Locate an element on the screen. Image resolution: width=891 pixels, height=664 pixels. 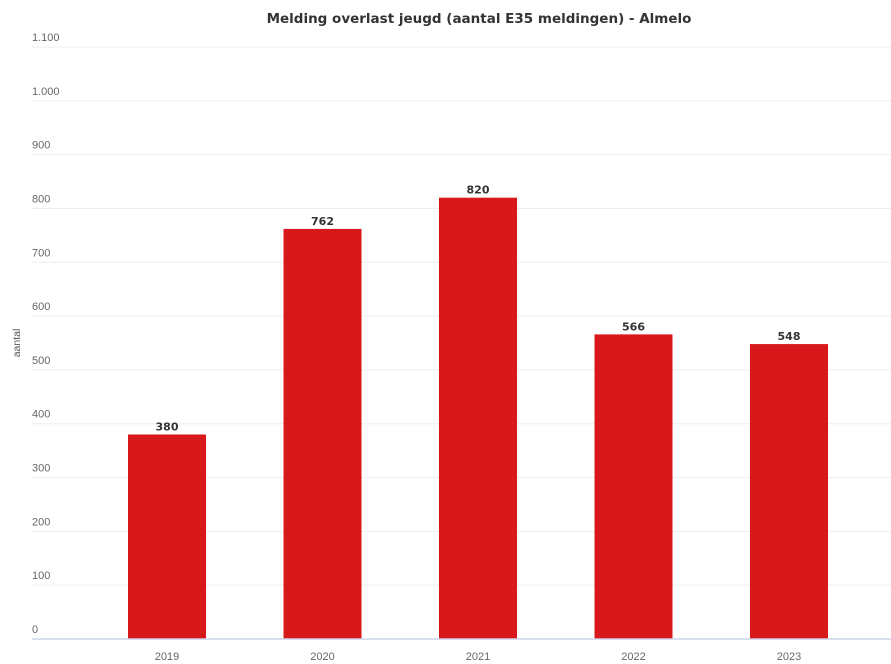
y-tick-label: 1.000 is located at coordinates (46, 92).